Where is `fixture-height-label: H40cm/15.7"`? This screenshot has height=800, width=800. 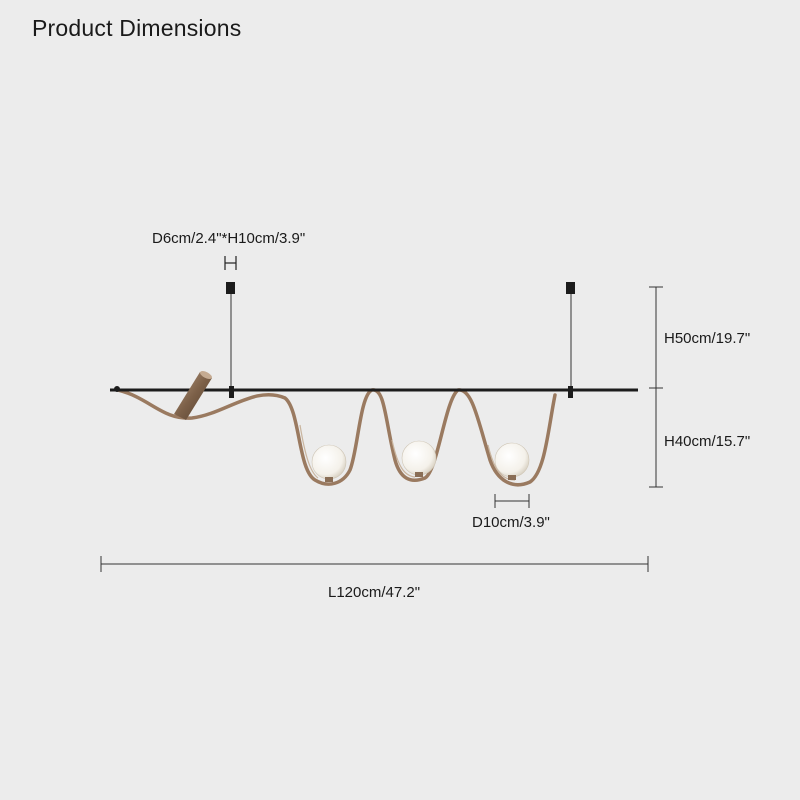 fixture-height-label: H40cm/15.7" is located at coordinates (707, 441).